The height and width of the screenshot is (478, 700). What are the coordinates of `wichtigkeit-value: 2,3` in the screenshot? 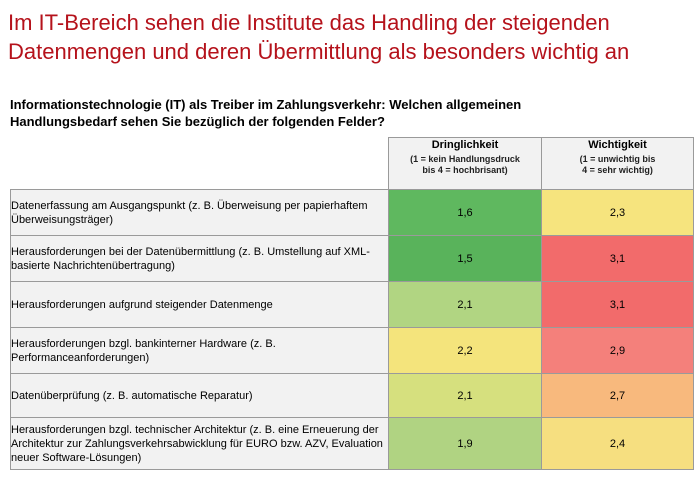 It's located at (617, 212).